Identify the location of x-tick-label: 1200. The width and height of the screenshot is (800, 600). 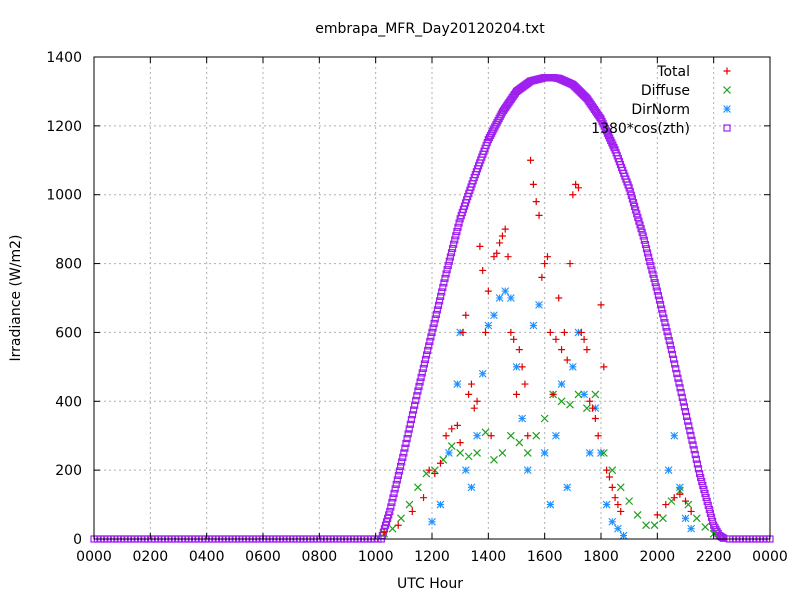
(432, 557).